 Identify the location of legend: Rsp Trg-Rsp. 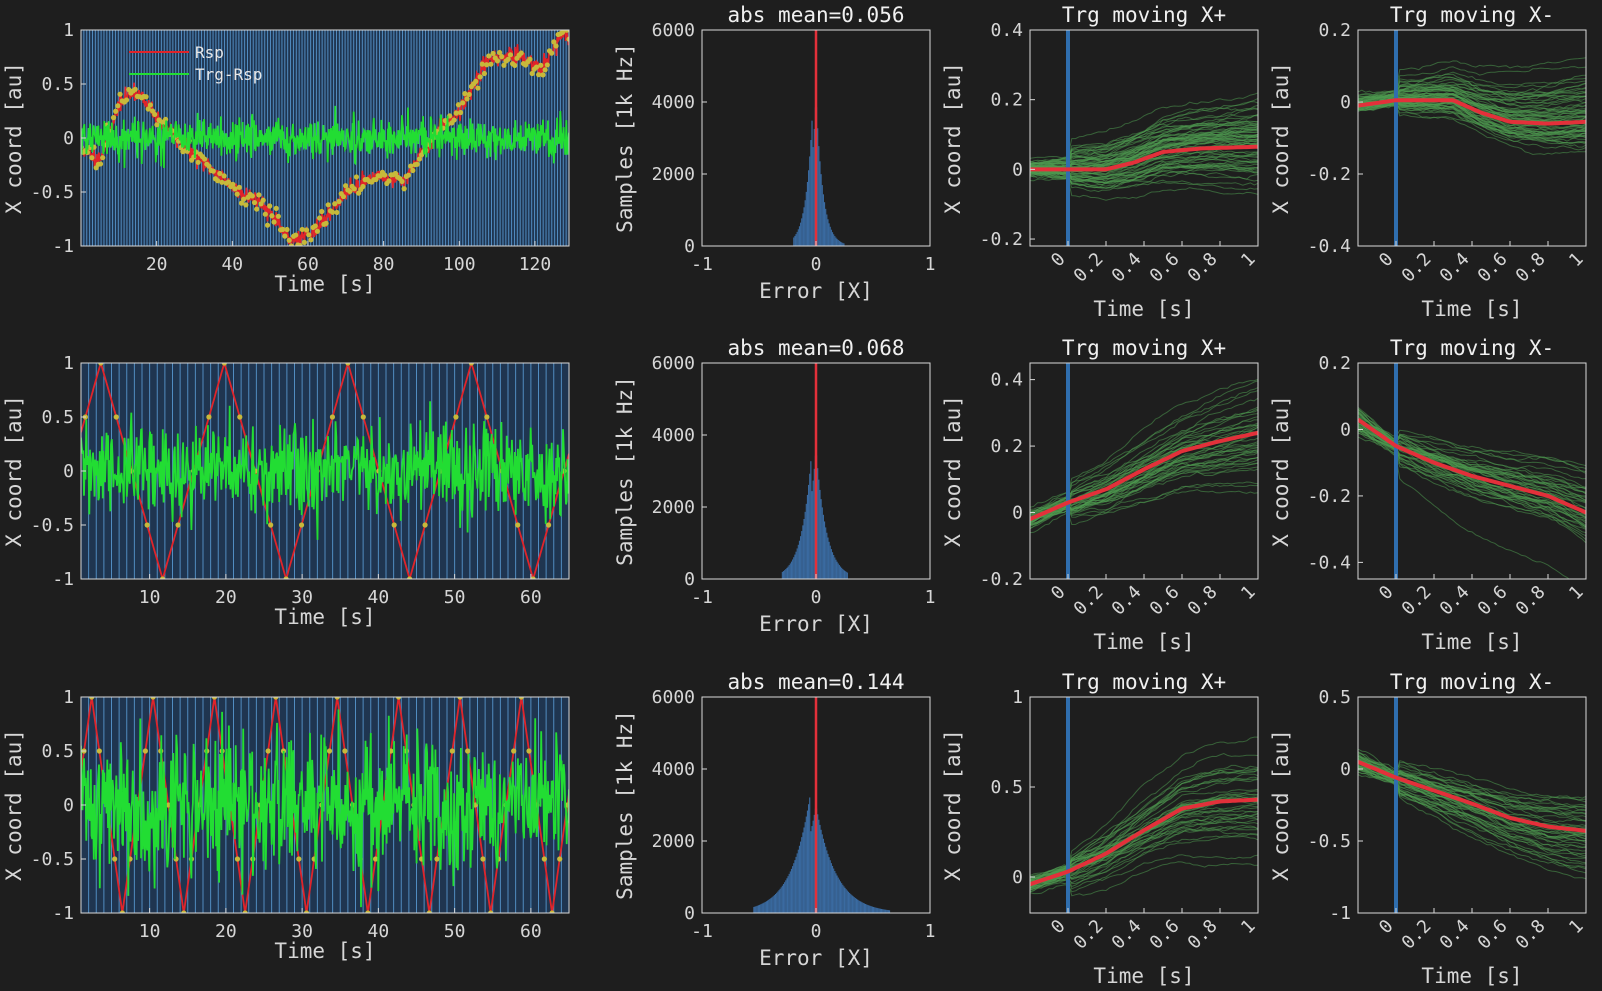
(195, 63).